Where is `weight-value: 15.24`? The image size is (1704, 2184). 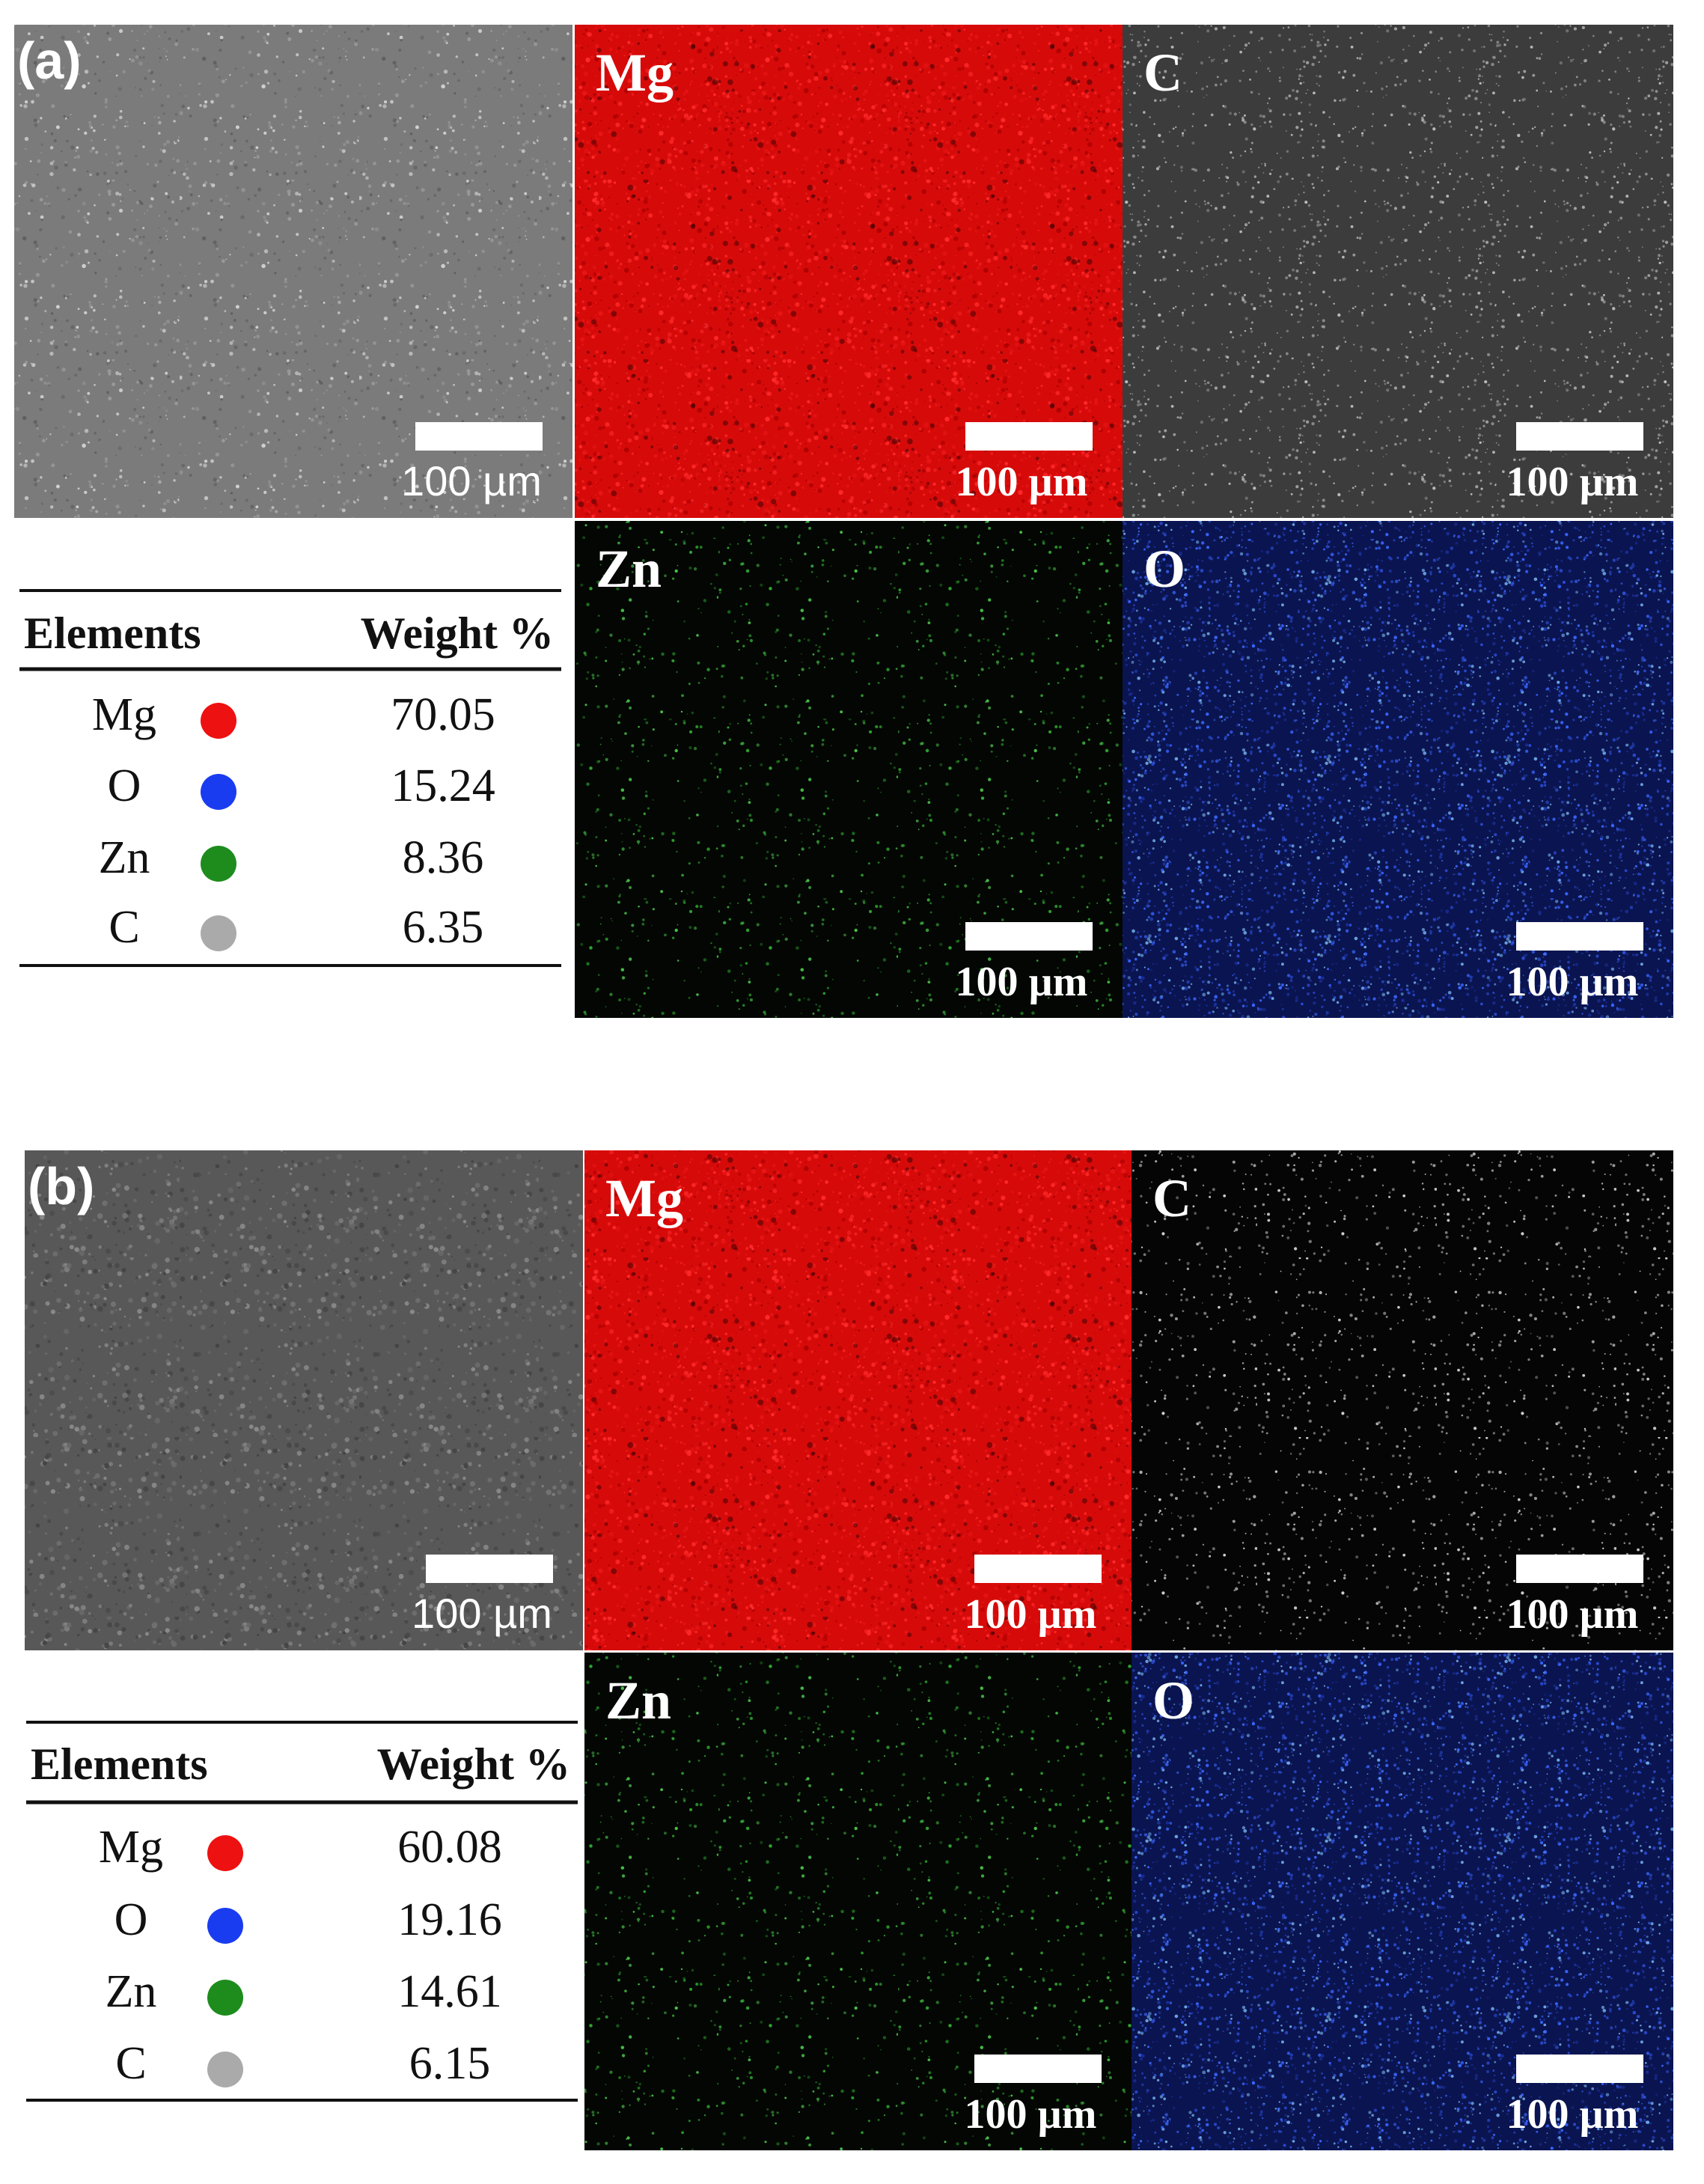 weight-value: 15.24 is located at coordinates (443, 785).